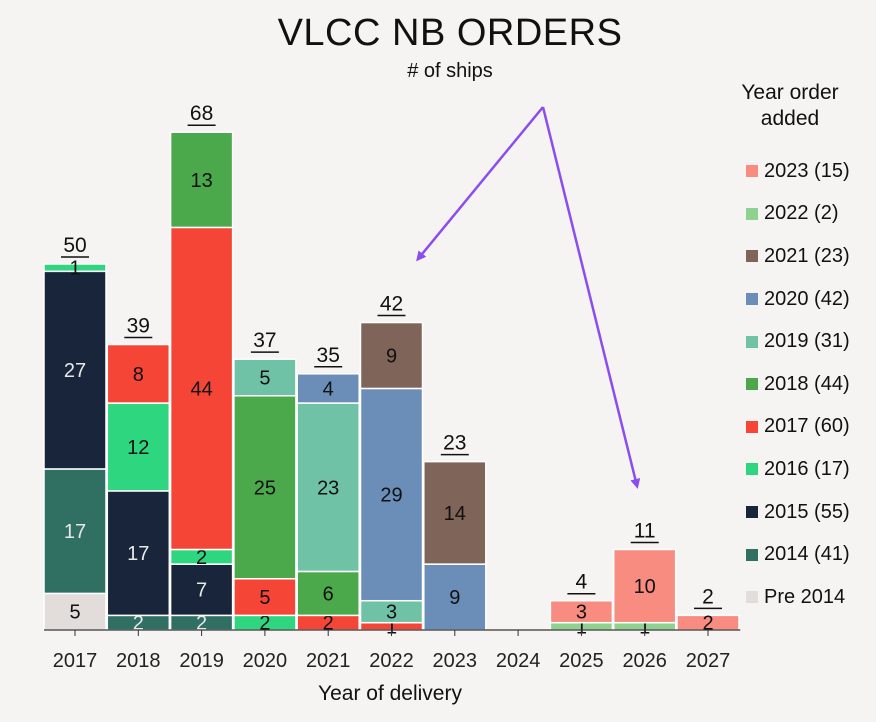 This screenshot has height=722, width=876. I want to click on total-label: 35, so click(328, 355).